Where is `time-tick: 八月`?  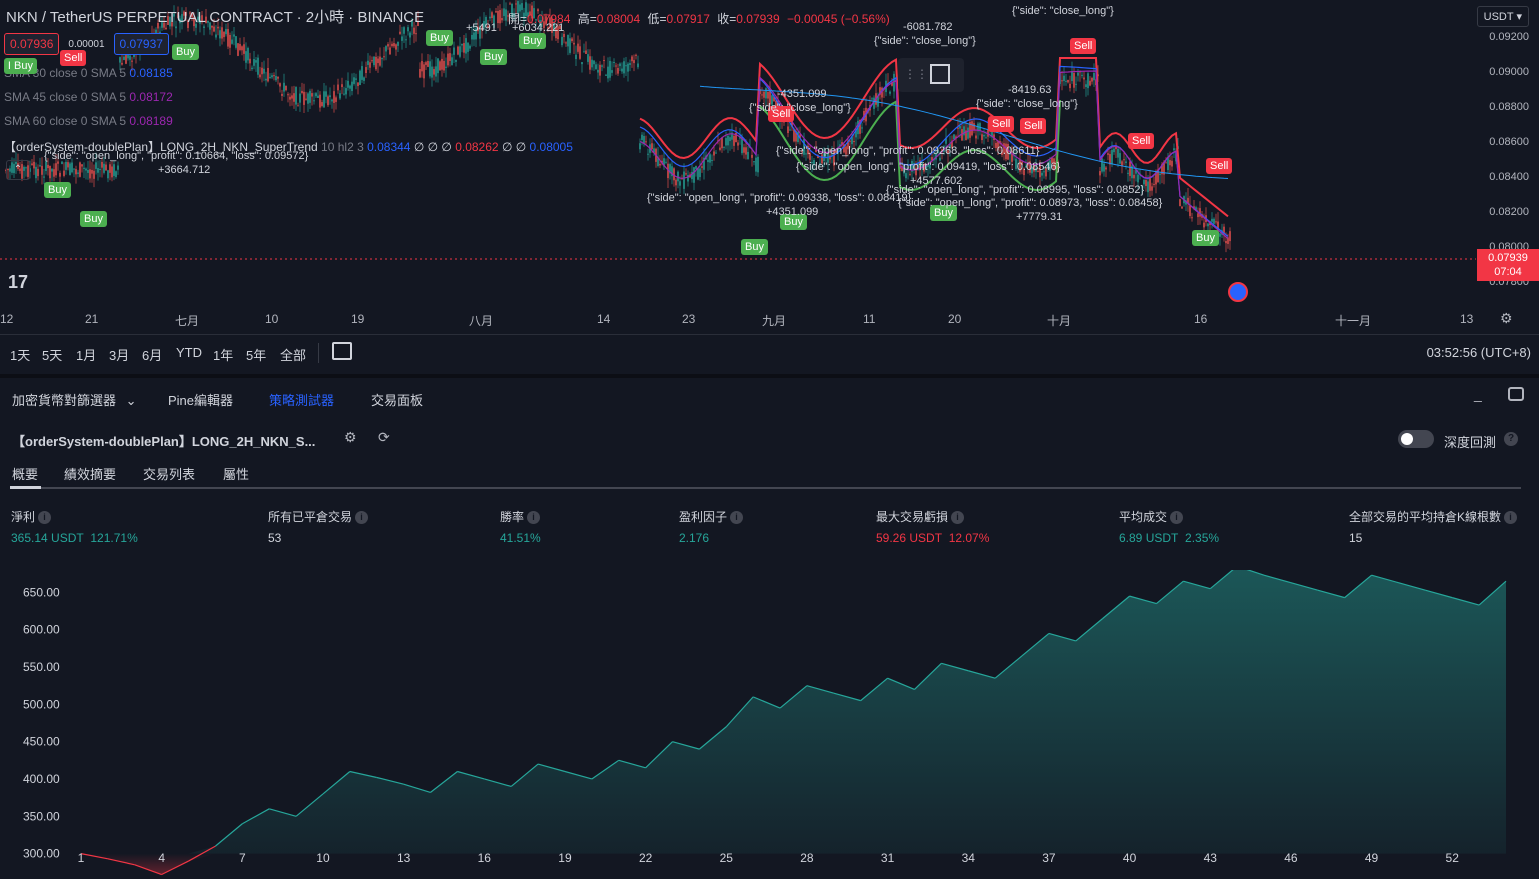
time-tick: 八月 is located at coordinates (481, 321).